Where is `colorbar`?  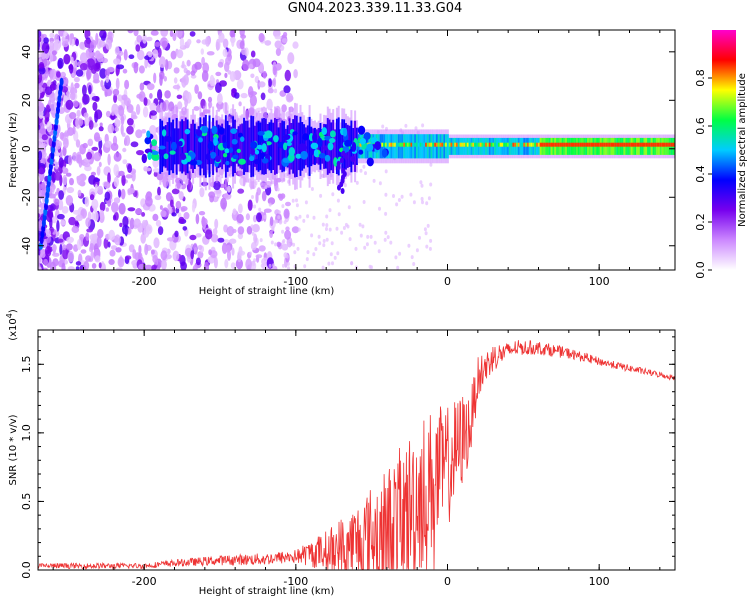
colorbar is located at coordinates (724, 150).